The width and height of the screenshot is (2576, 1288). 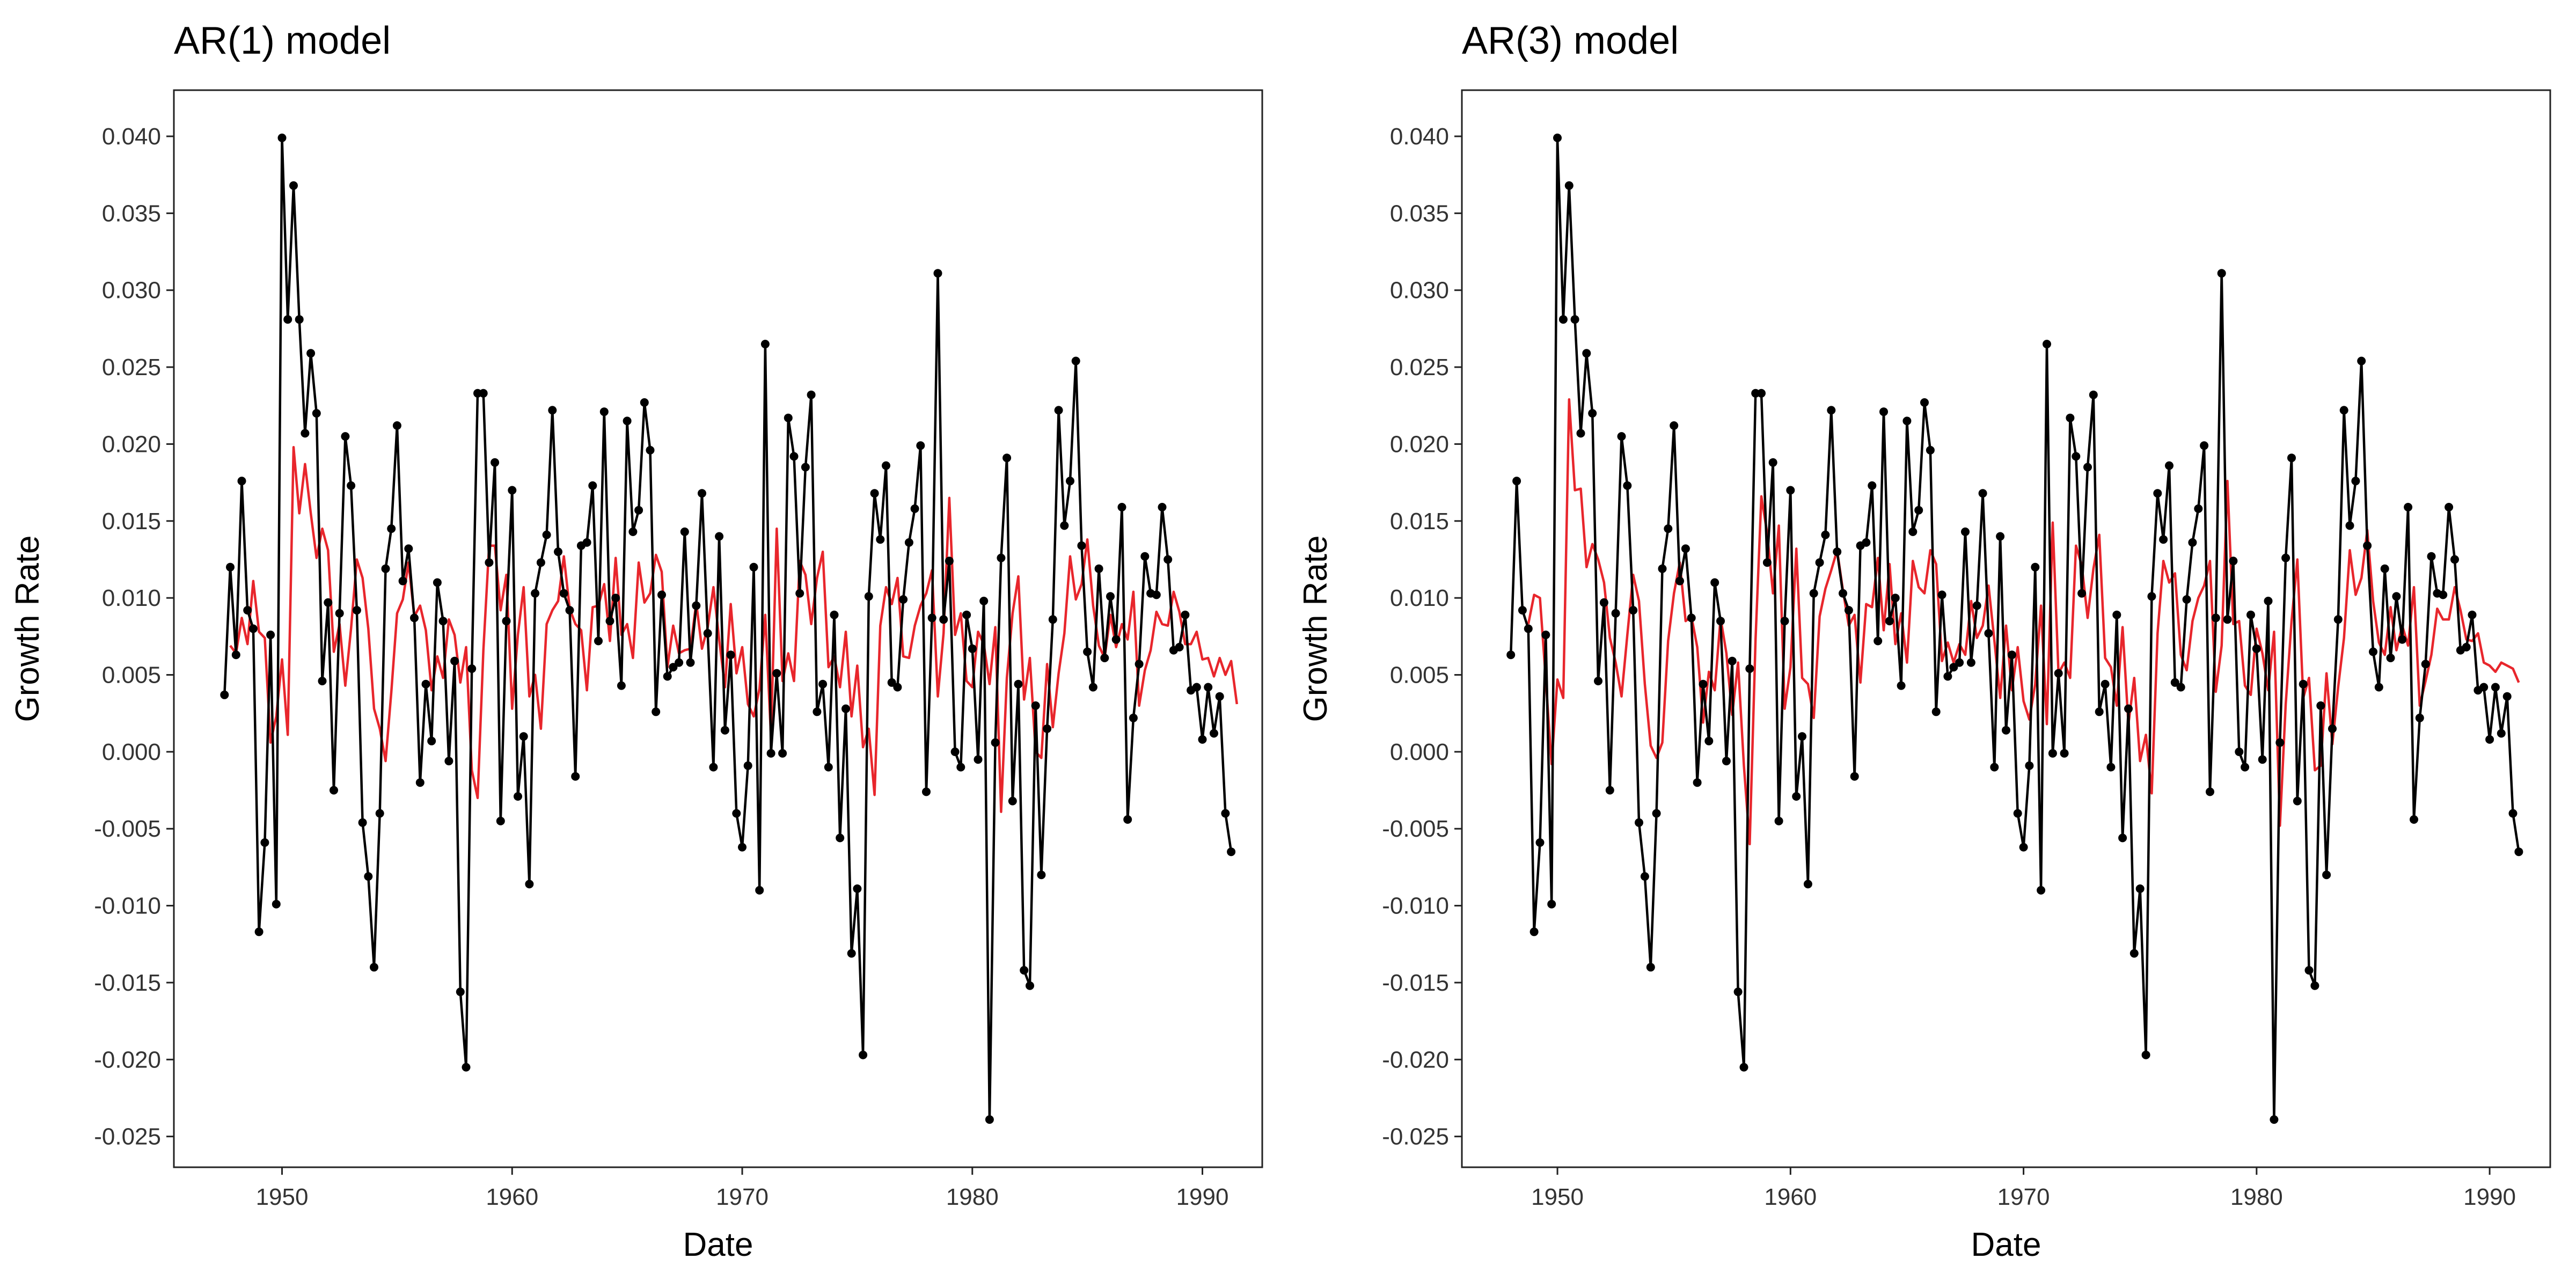 I want to click on panel-1-y-axis-title: Growth Rate, so click(x=27, y=628).